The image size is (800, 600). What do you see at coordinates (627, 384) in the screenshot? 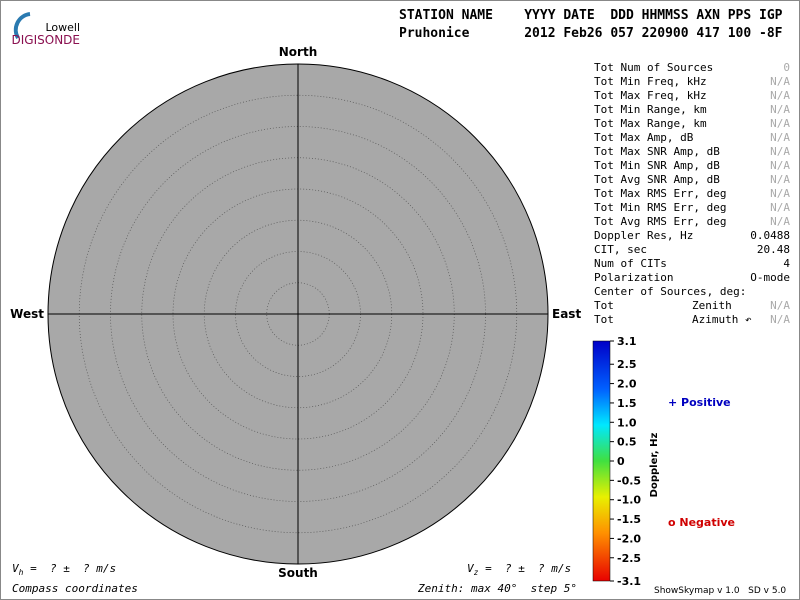
I see `colorbar-tick-label: 2.0` at bounding box center [627, 384].